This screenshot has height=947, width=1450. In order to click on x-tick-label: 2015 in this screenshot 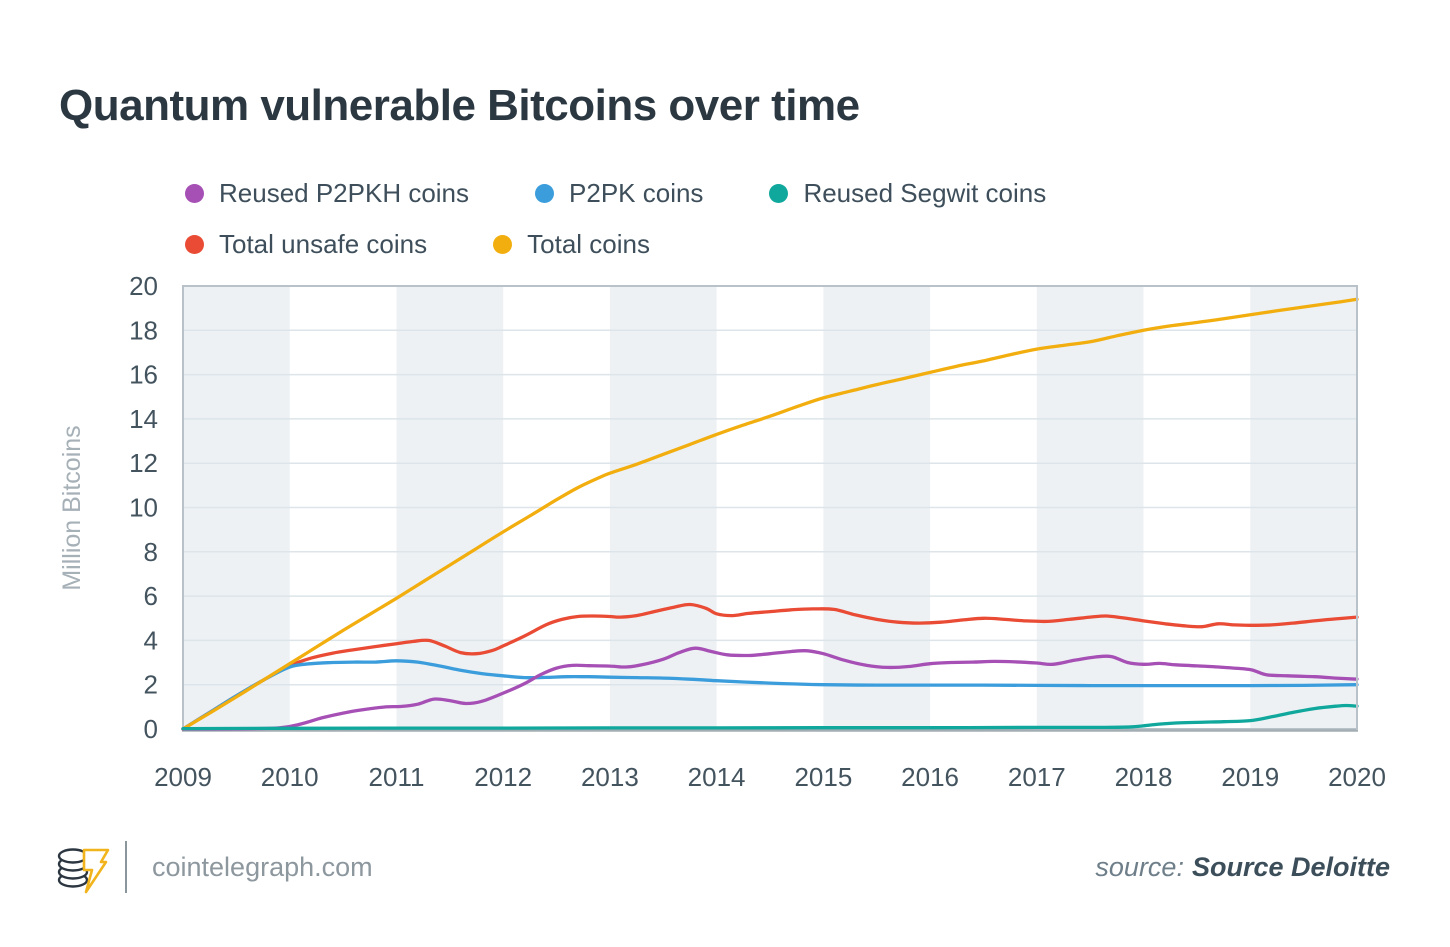, I will do `click(823, 777)`.